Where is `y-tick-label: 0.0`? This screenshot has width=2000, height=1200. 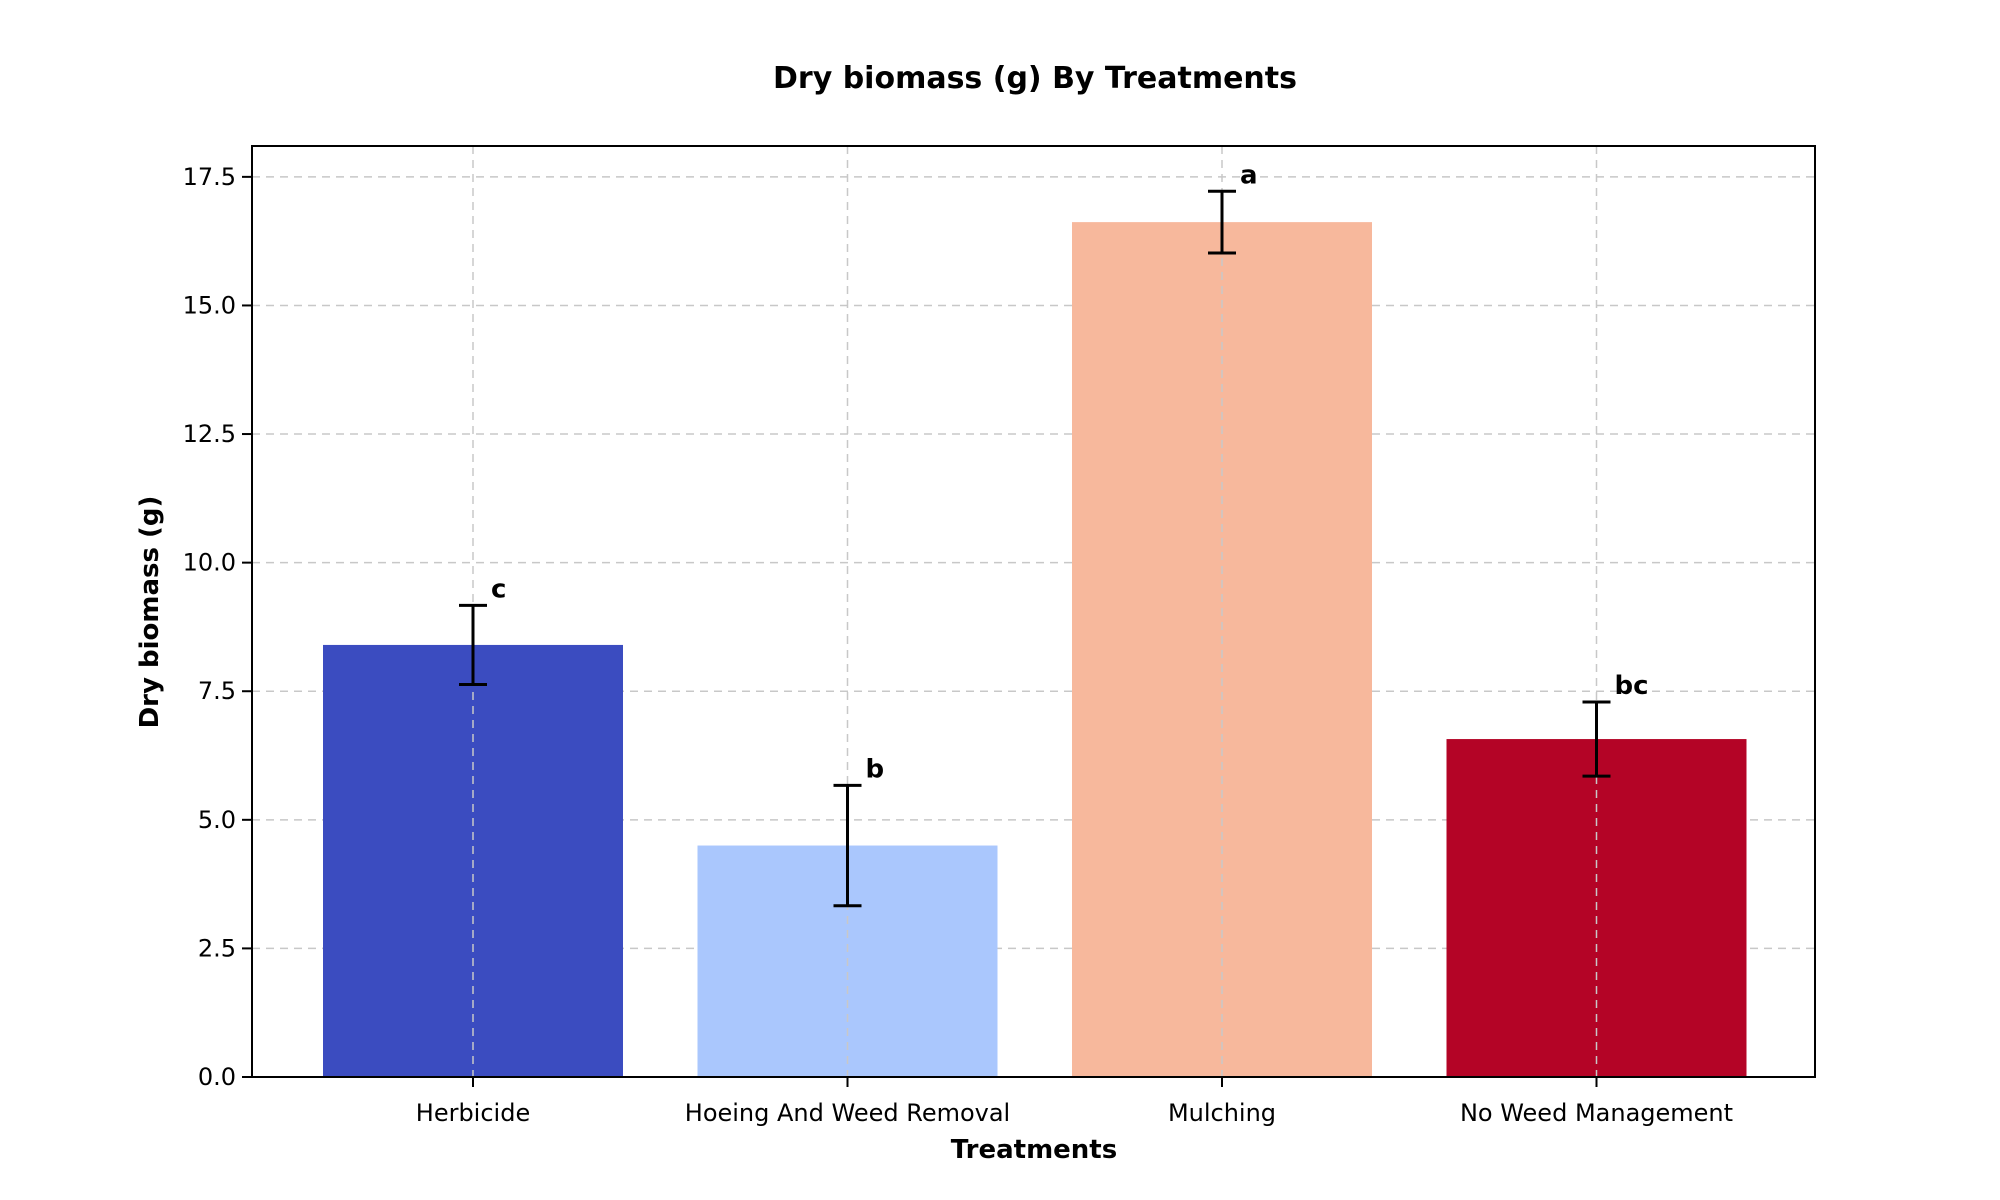 y-tick-label: 0.0 is located at coordinates (217, 1077).